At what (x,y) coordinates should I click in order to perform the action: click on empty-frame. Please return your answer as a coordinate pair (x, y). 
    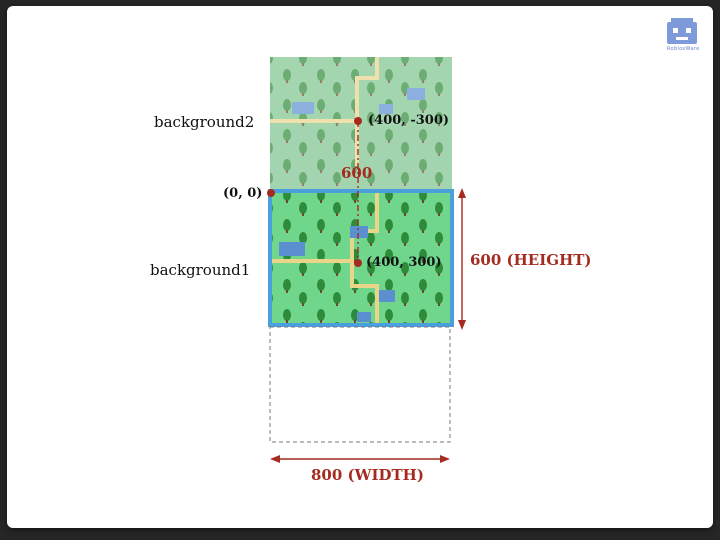
    Looking at the image, I should click on (360, 384).